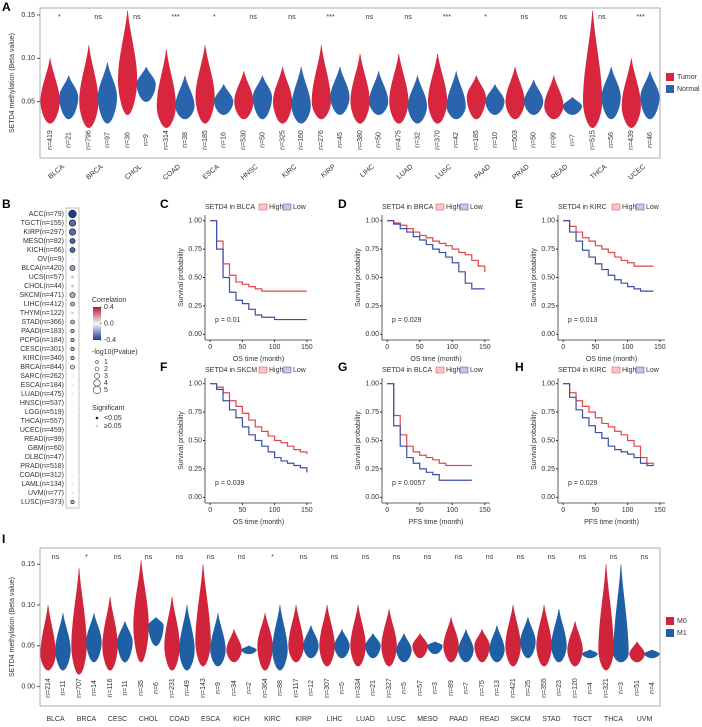 This screenshot has height=727, width=702. I want to click on x-axis-label: OS time (month), so click(258, 359).